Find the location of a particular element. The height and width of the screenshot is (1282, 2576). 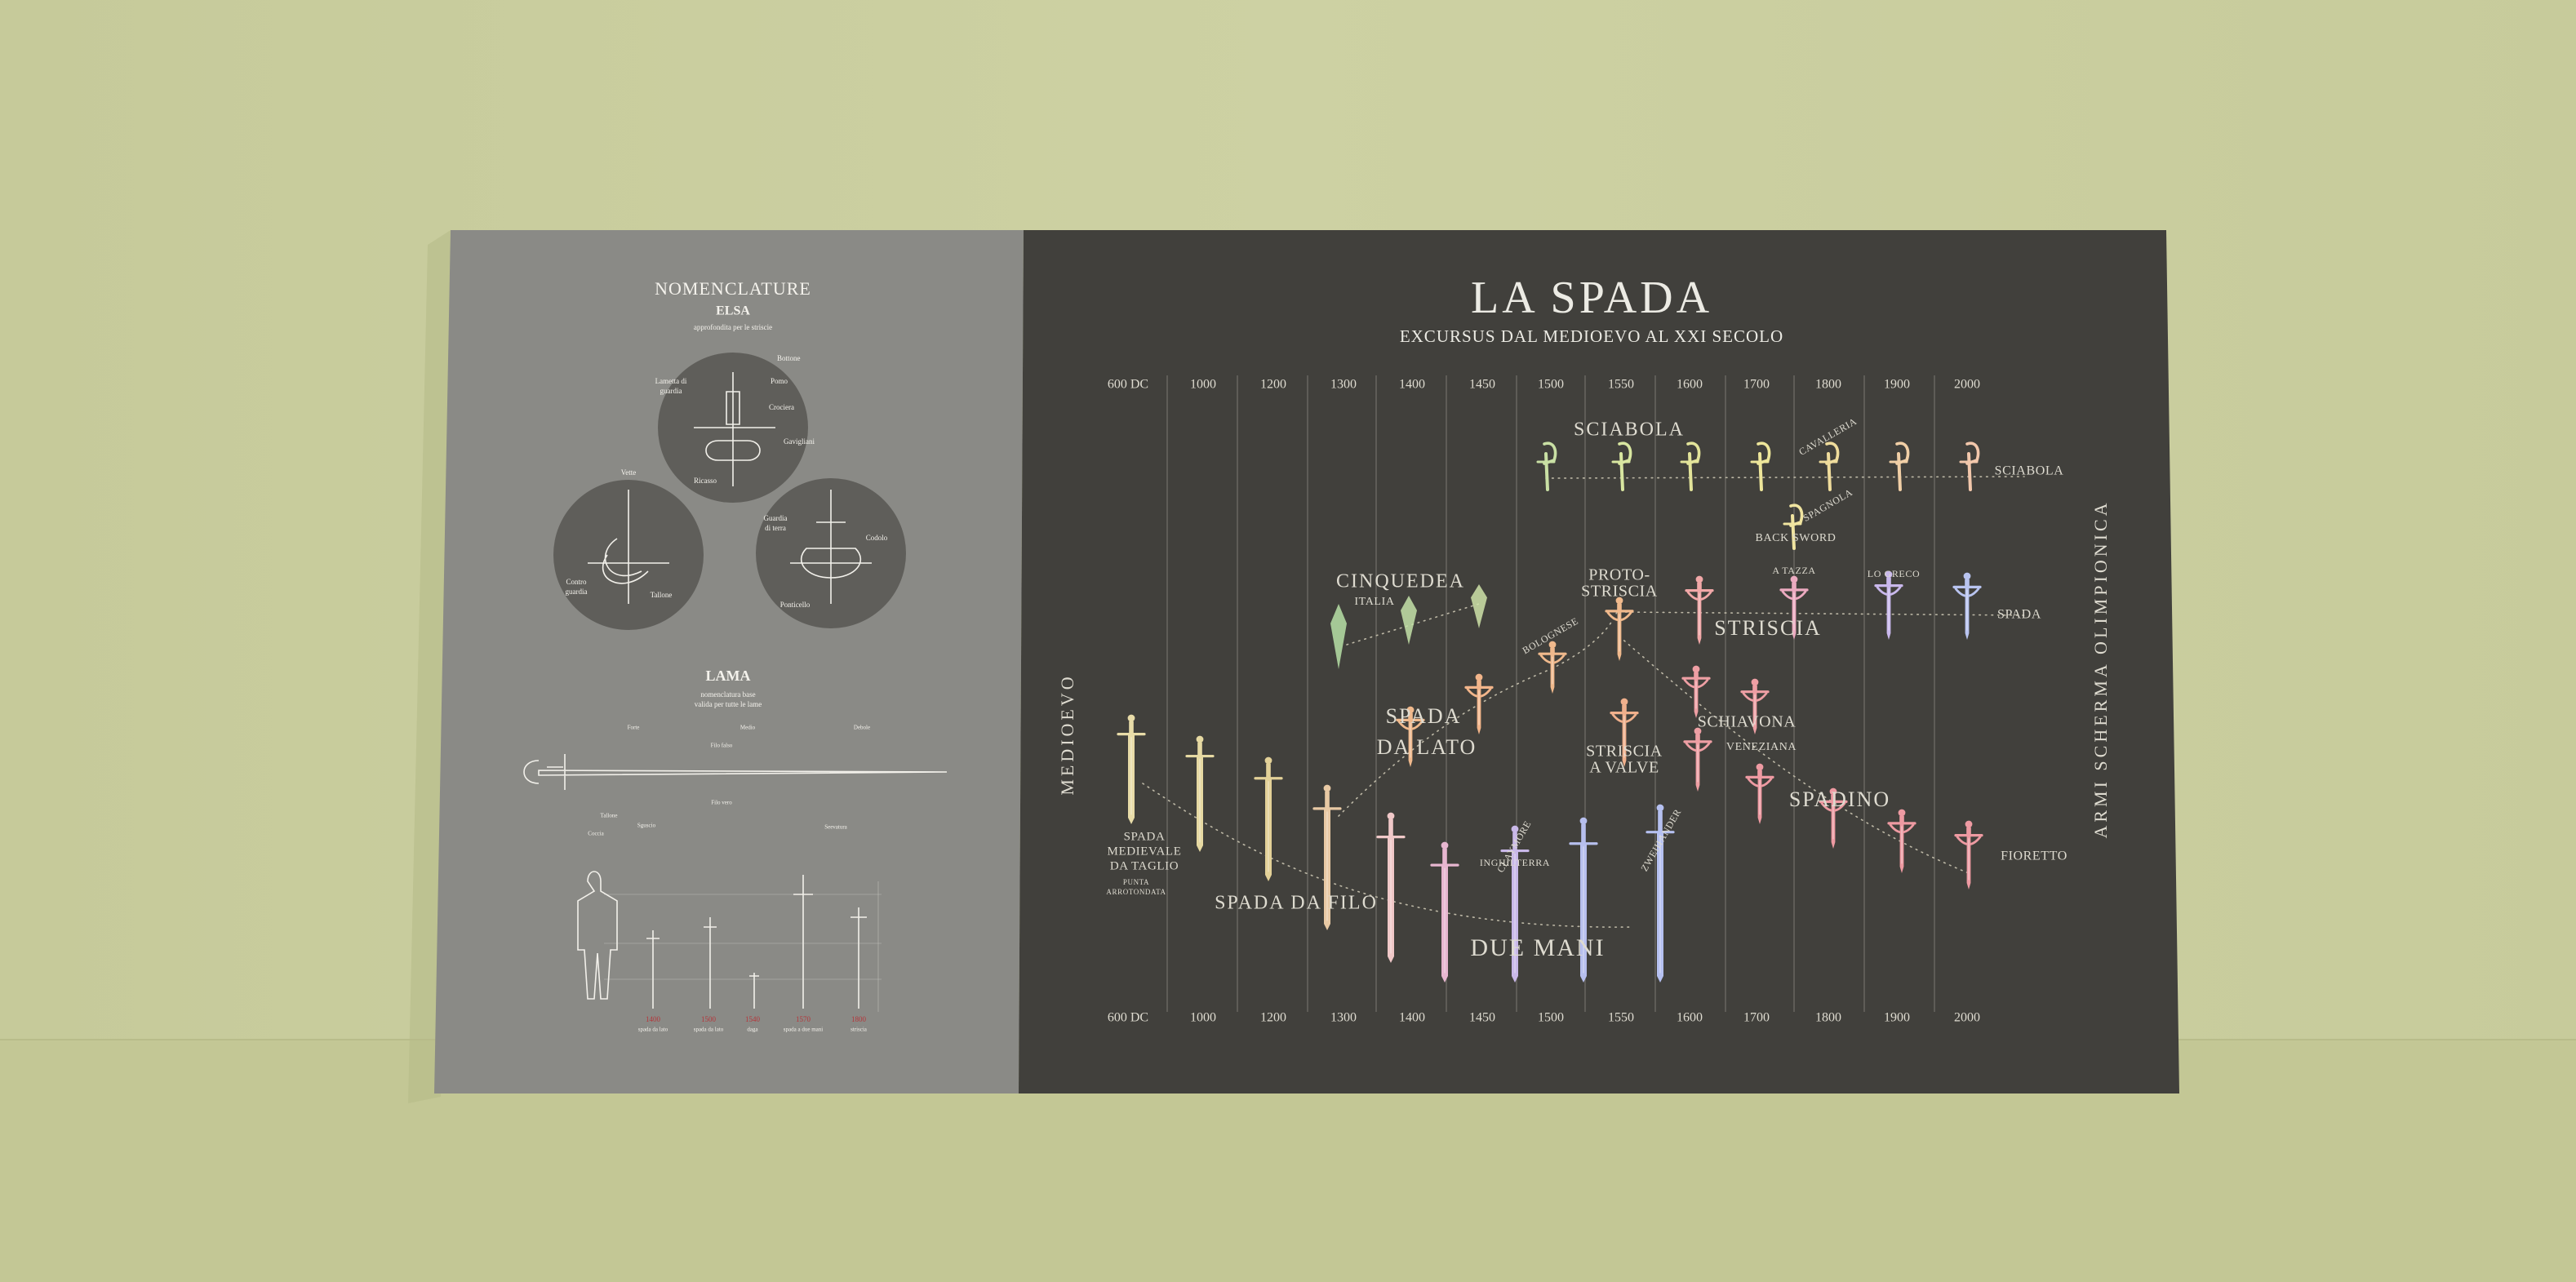

timeline-bottom: 1550 is located at coordinates (1621, 1018).